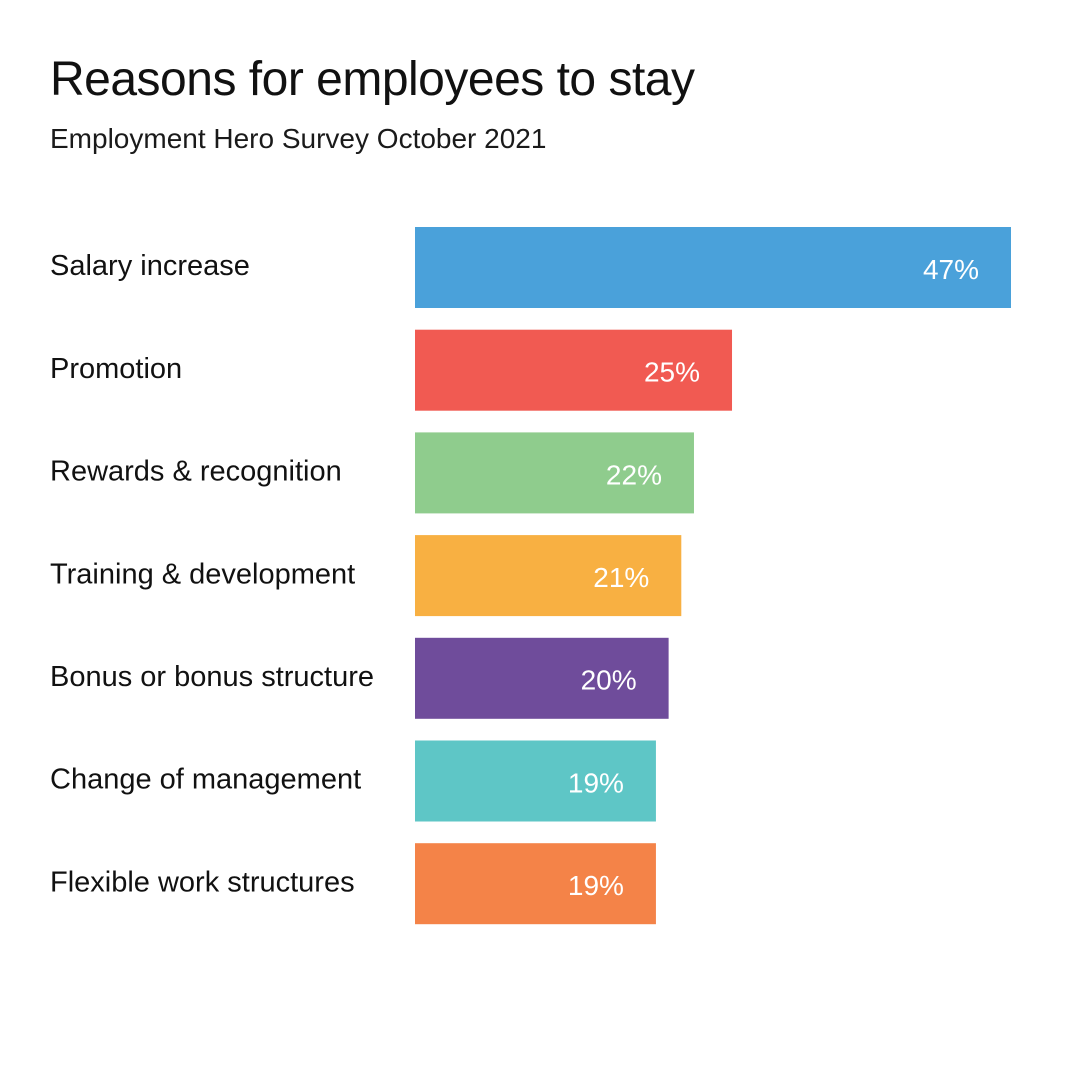 This screenshot has width=1080, height=1080. What do you see at coordinates (391, 370) in the screenshot?
I see `bar-row: Promotion 25%` at bounding box center [391, 370].